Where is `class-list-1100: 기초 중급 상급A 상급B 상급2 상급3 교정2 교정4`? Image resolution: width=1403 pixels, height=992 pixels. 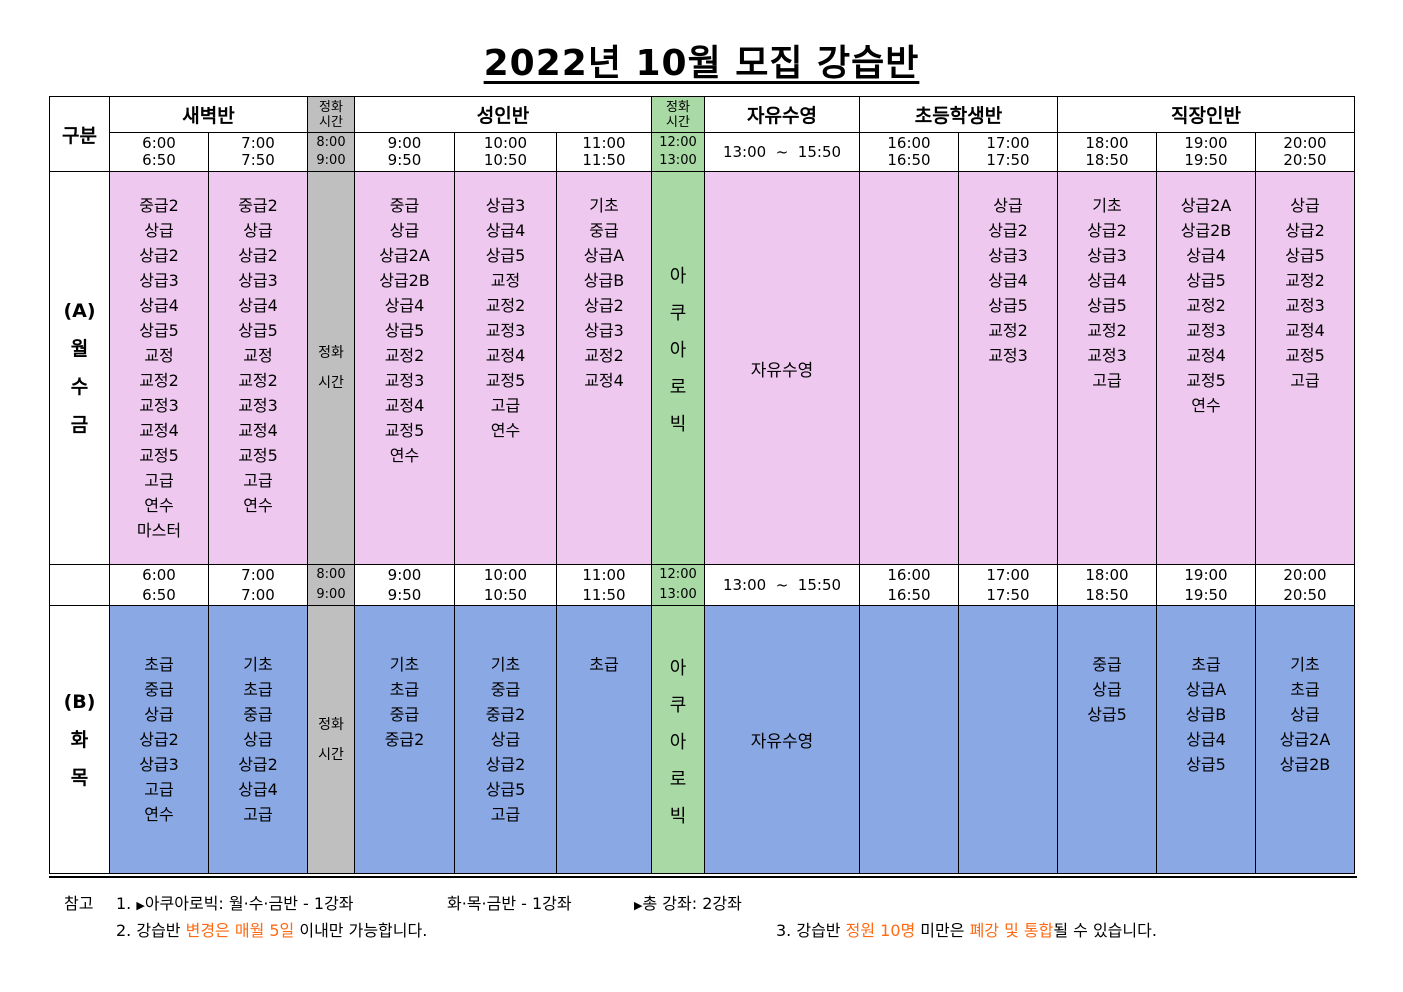 class-list-1100: 기초 중급 상급A 상급B 상급2 상급3 교정2 교정4 is located at coordinates (604, 368).